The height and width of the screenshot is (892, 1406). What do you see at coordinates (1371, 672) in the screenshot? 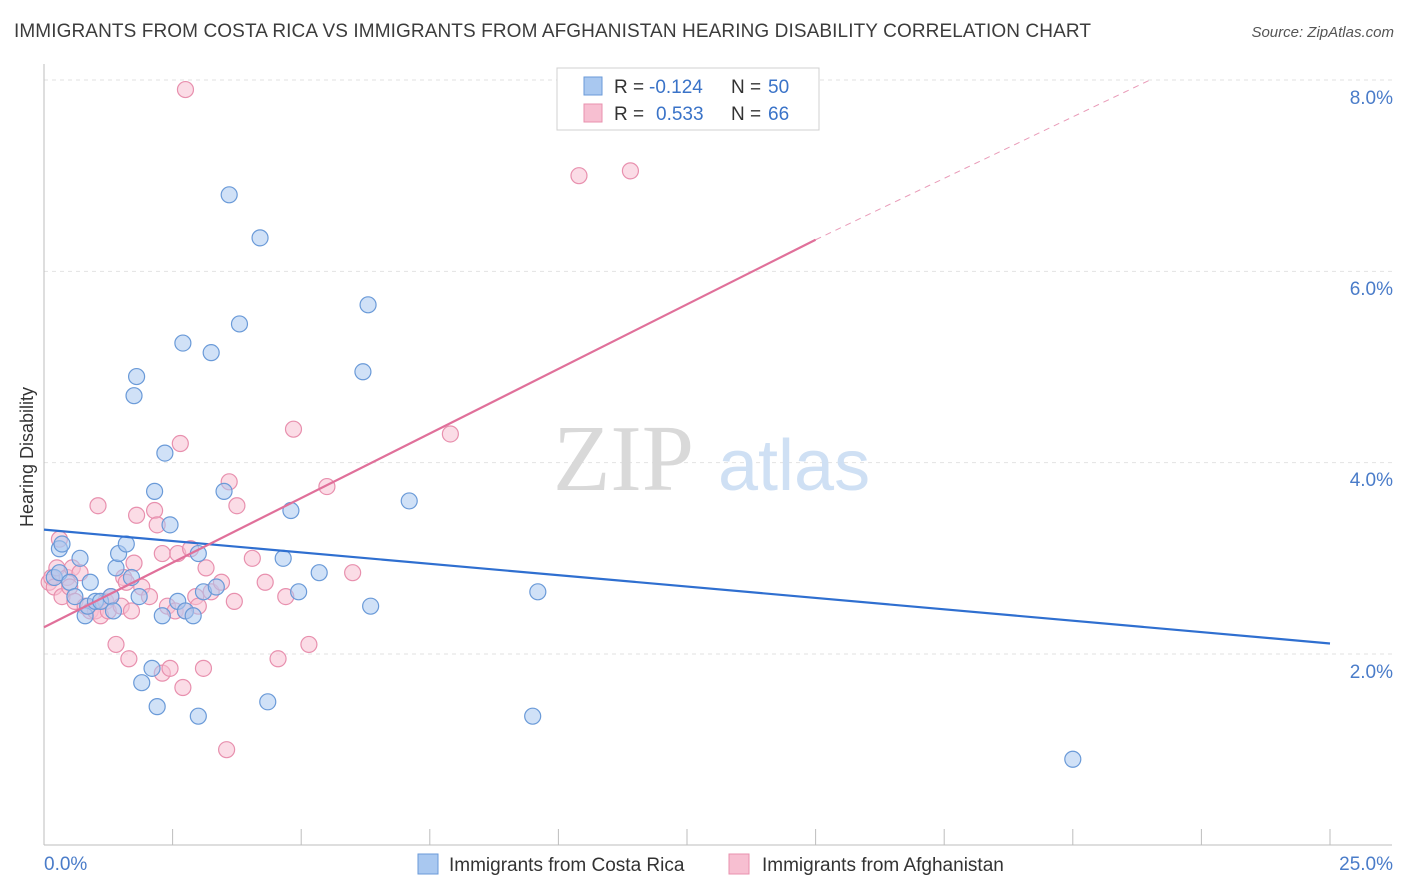
I see `y-tick-label-2: 2.0%` at bounding box center [1371, 672].